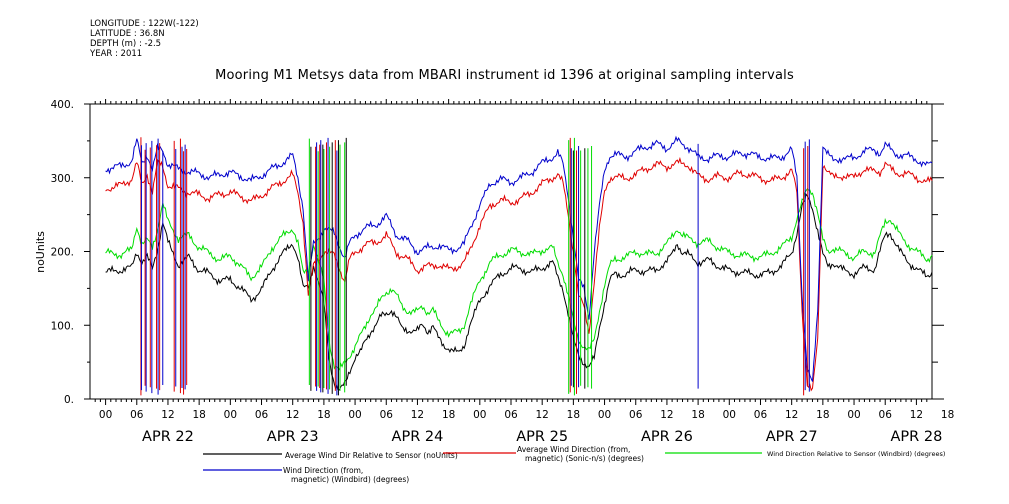  I want to click on y-tick-label: 200., so click(62, 253).